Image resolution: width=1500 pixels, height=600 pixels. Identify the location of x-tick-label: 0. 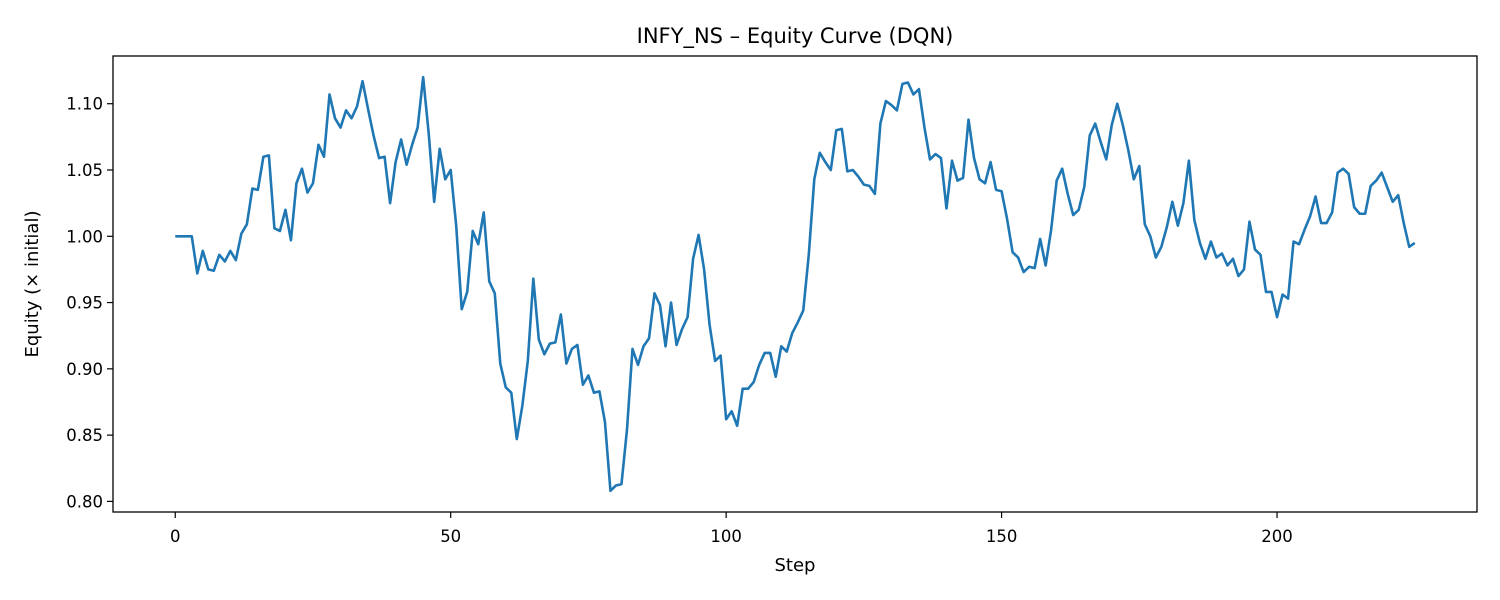
(175, 536).